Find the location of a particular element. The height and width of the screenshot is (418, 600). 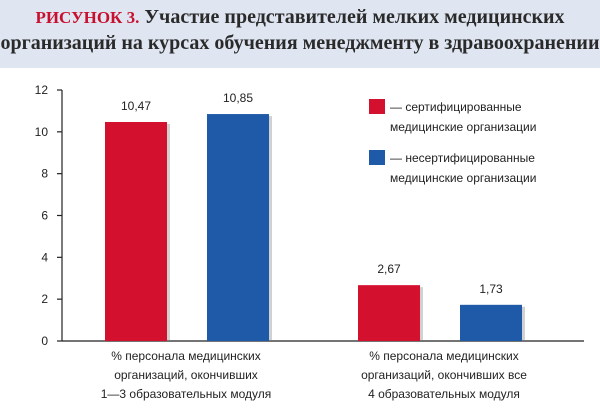

legend-label: — сертифицированные is located at coordinates (456, 107).